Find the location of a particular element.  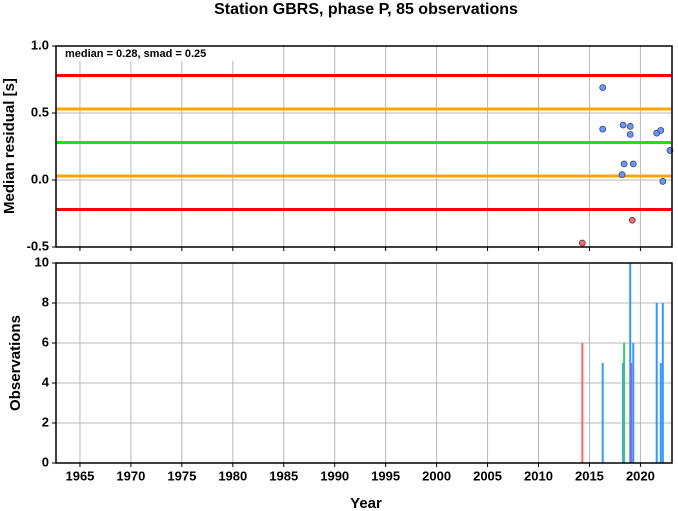

x-tick-label: 1965 is located at coordinates (79, 475).